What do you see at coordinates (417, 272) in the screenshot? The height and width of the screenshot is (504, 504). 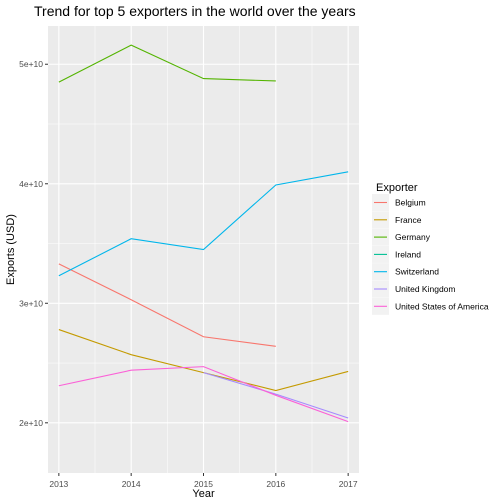 I see `legend-label-switzerland: Switzerland` at bounding box center [417, 272].